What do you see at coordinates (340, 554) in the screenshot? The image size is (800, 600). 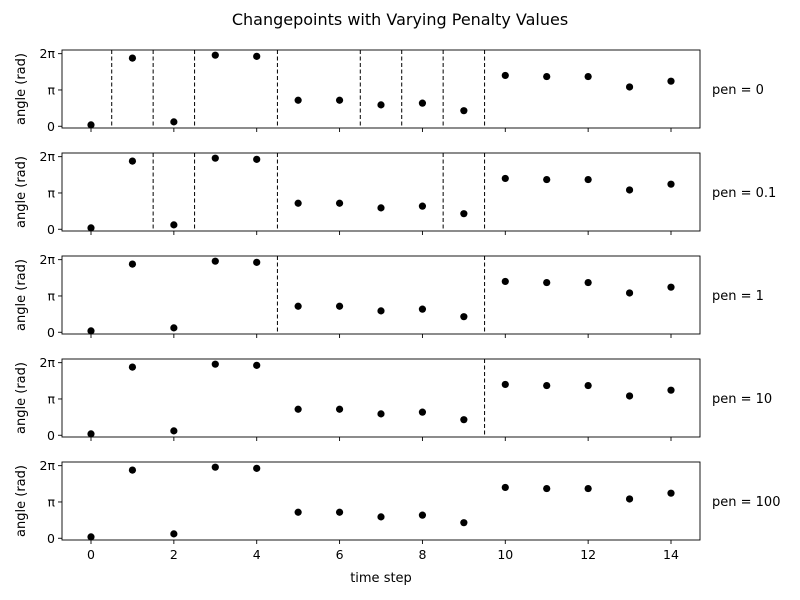 I see `x-tick-label: 6` at bounding box center [340, 554].